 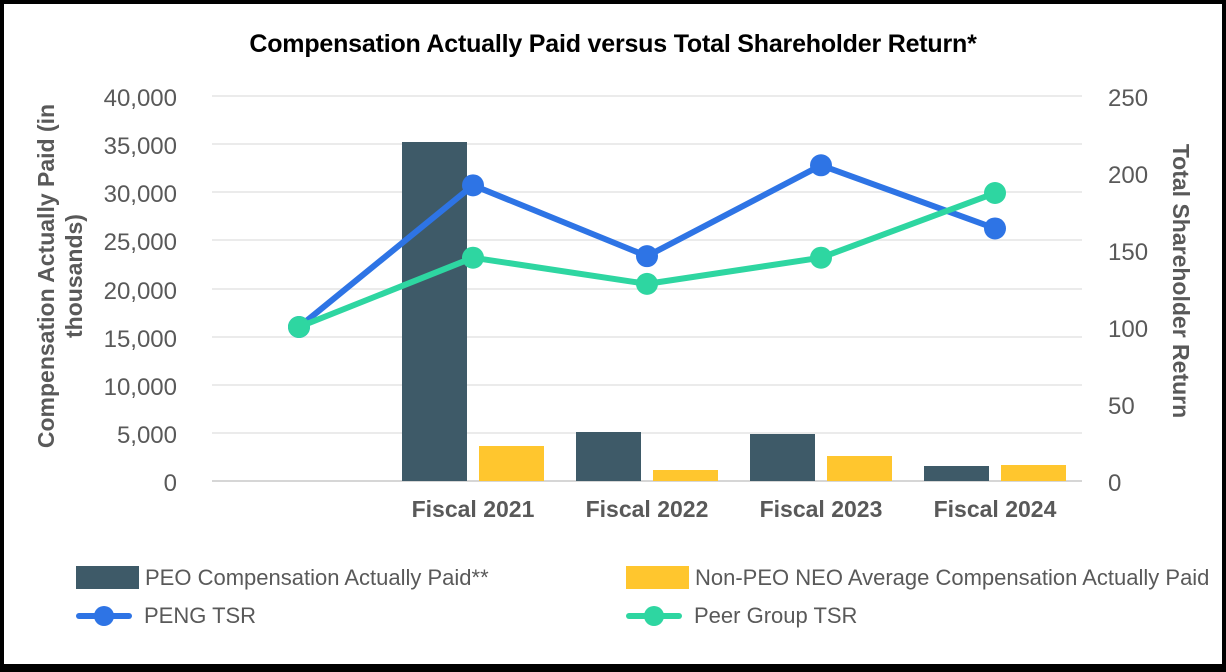 I want to click on legend-item-peo: PEO Compensation Actually Paid**, so click(x=282, y=577).